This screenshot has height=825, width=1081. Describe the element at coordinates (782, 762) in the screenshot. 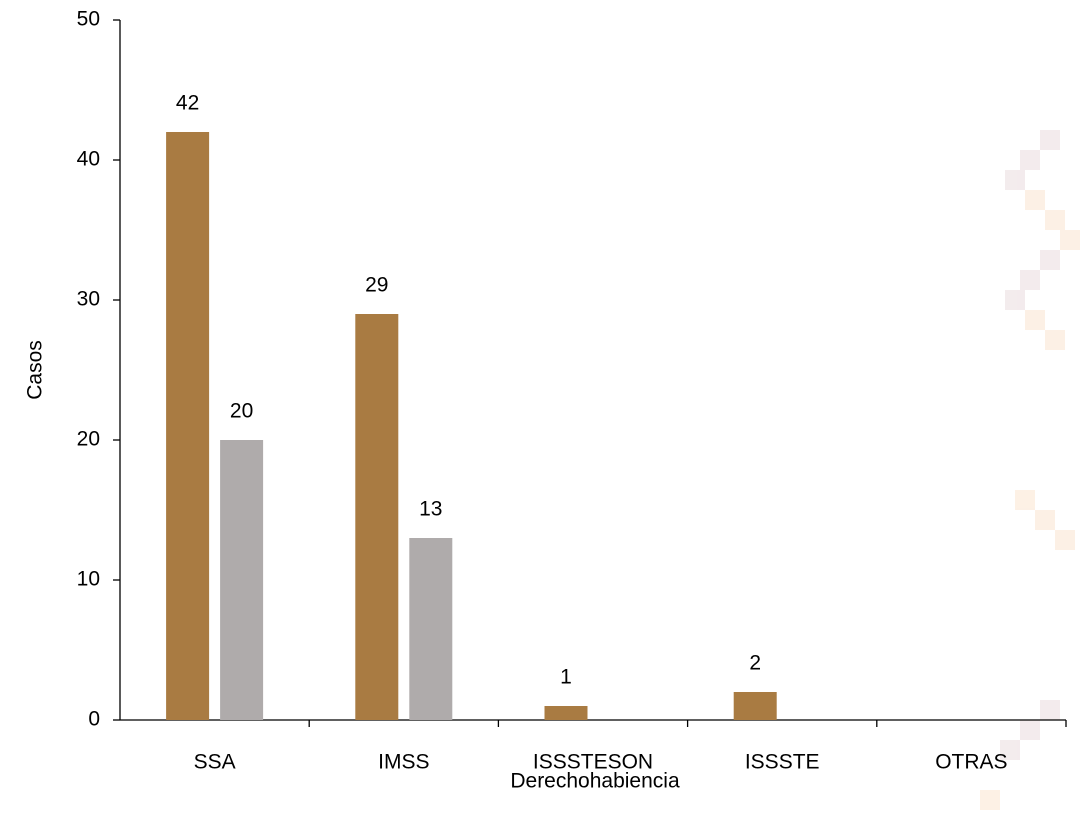

I see `x-tick-label: ISSSTE` at that location.